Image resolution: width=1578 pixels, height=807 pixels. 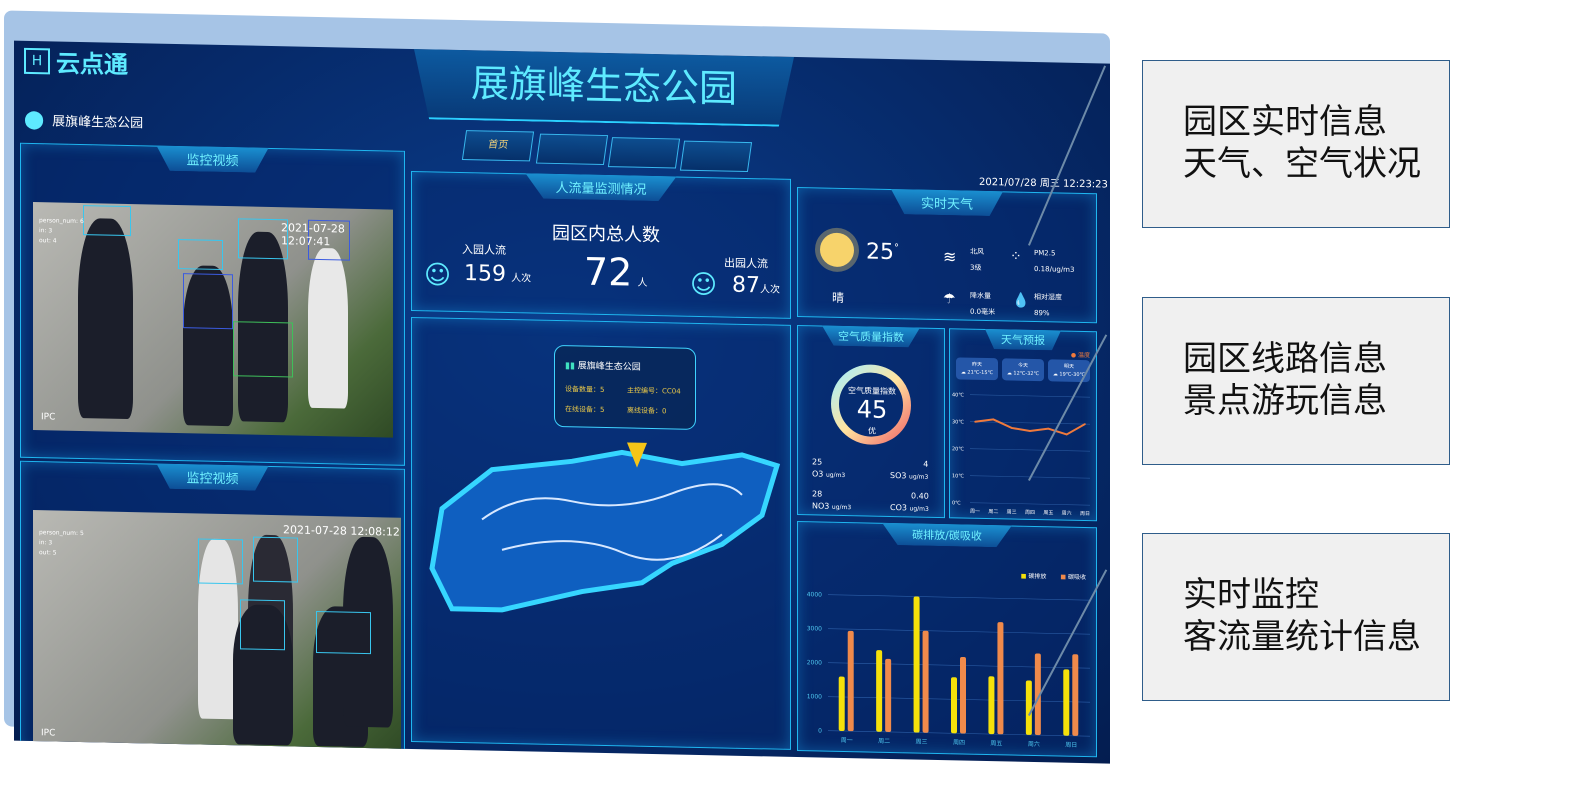 I want to click on sun-icon, so click(x=837, y=250).